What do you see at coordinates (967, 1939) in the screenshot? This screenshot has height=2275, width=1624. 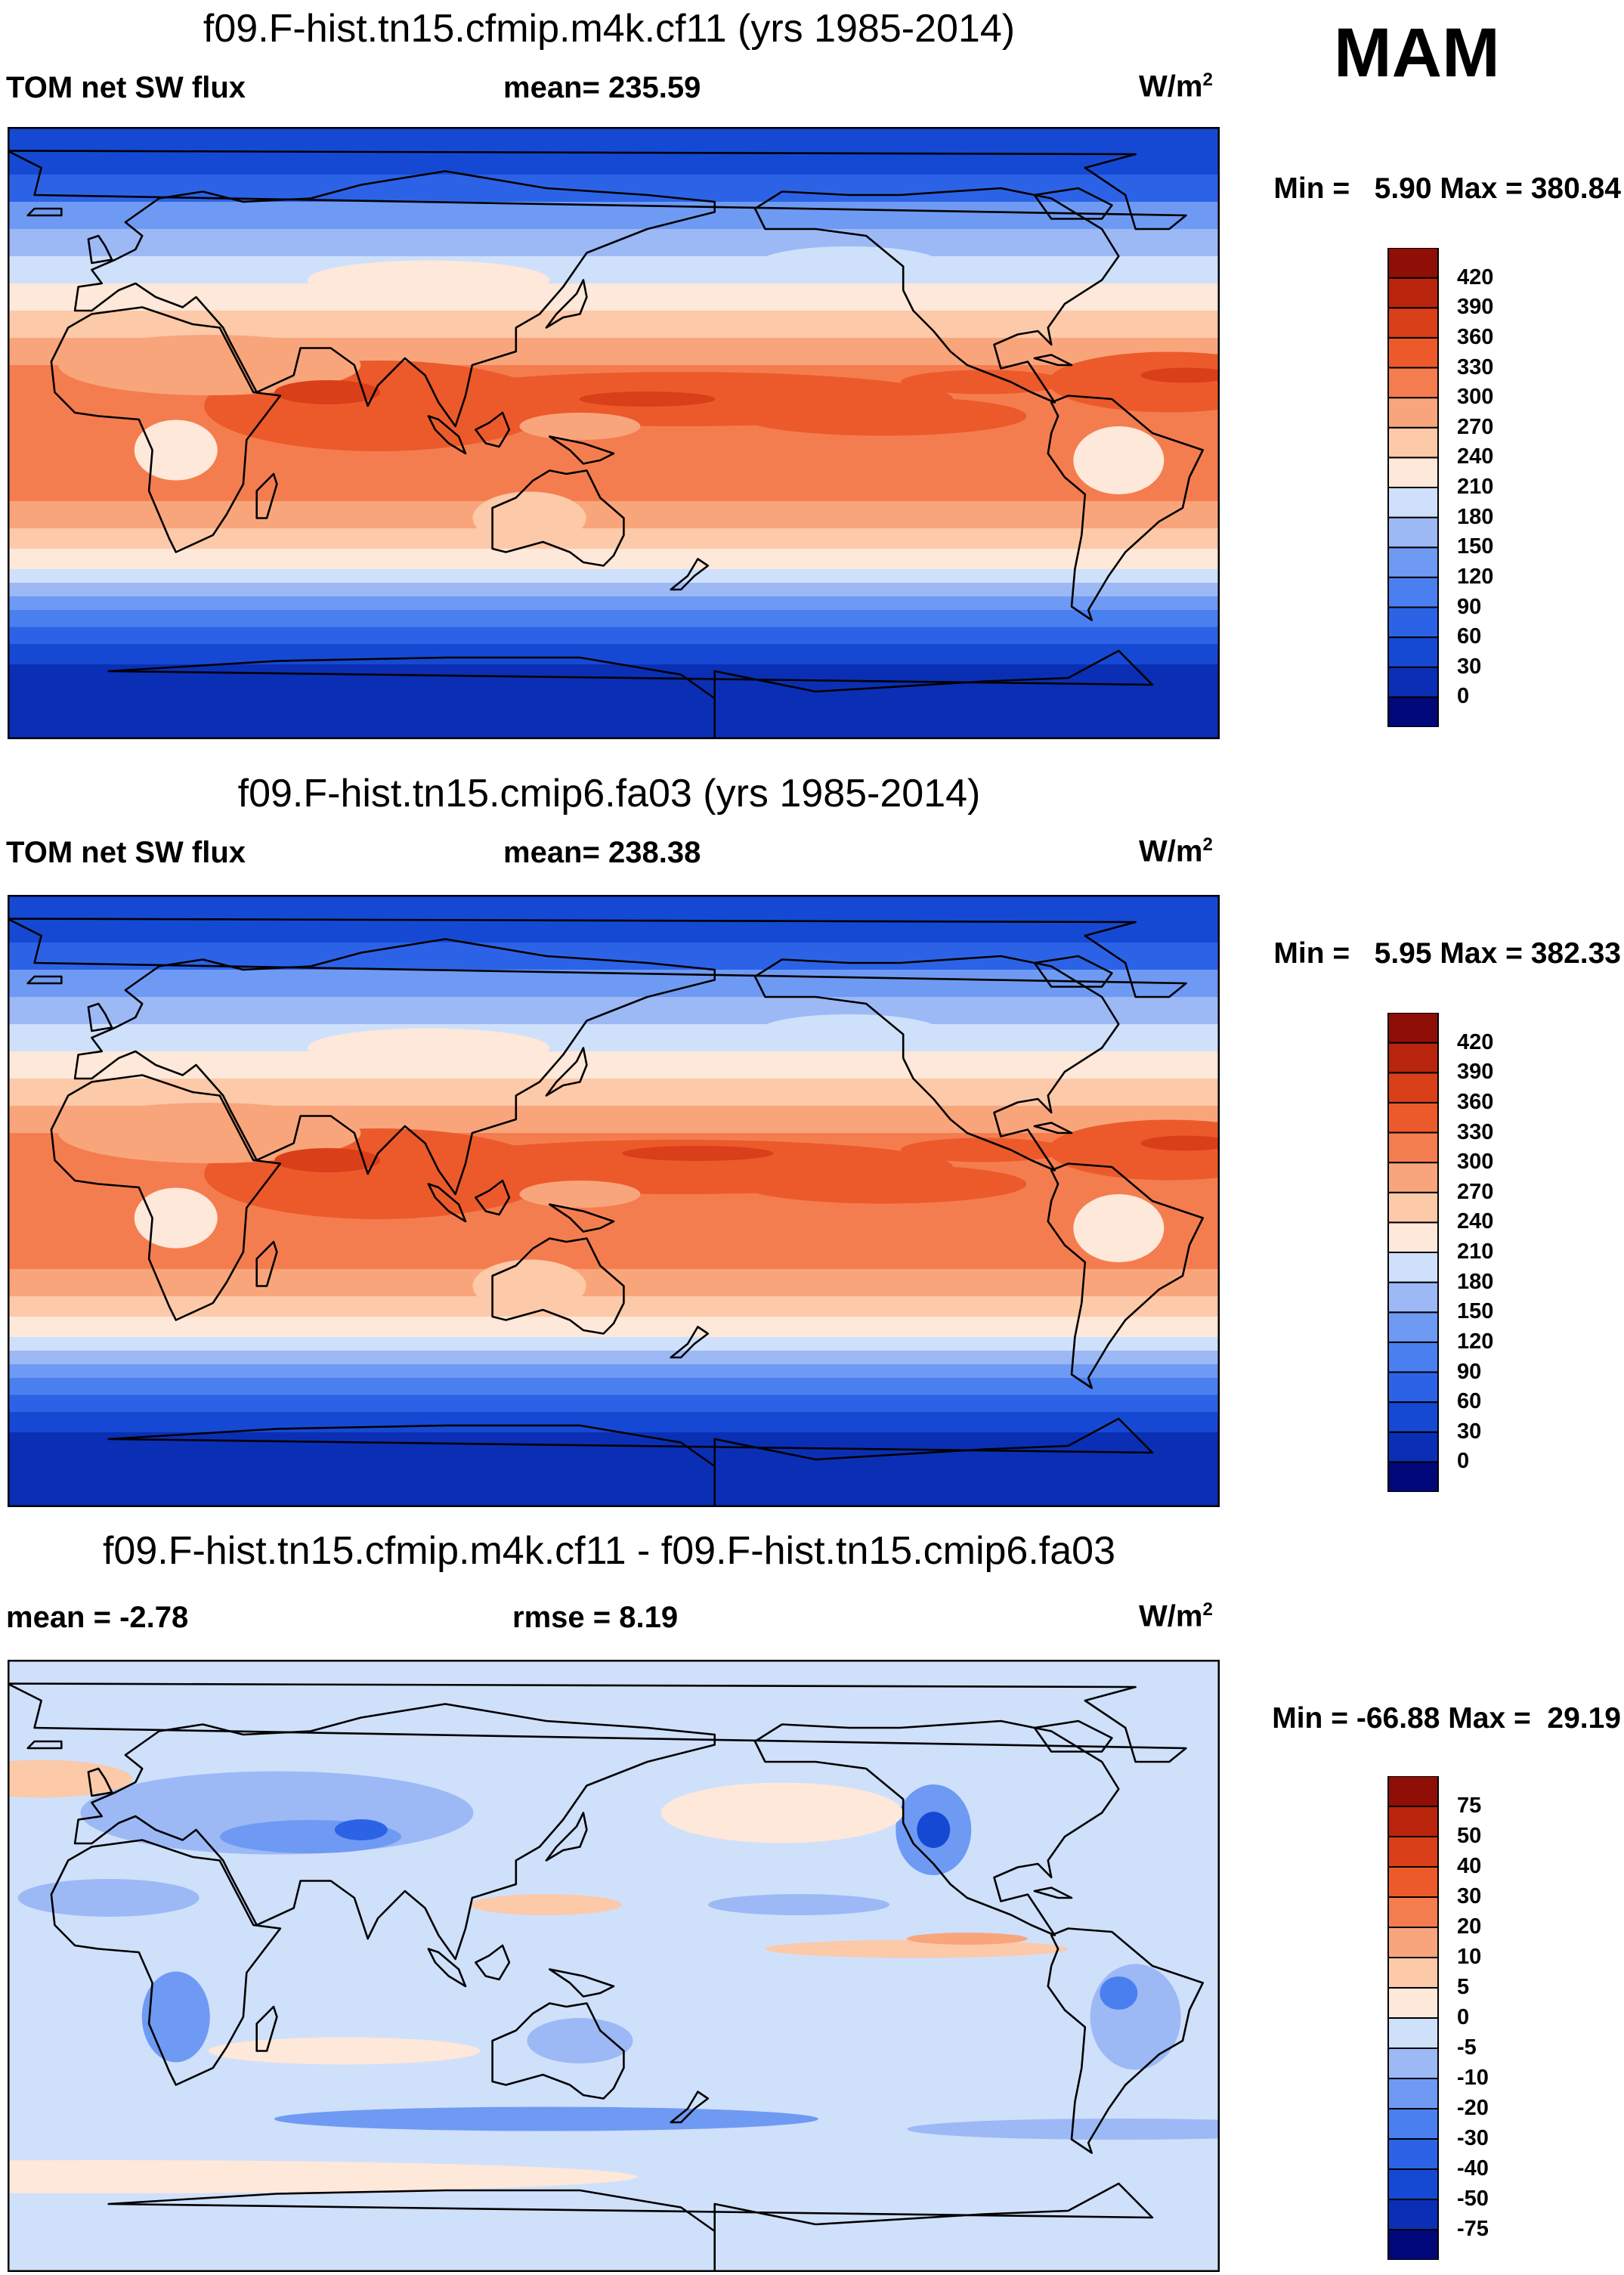 I see `diff-itcz-peak` at bounding box center [967, 1939].